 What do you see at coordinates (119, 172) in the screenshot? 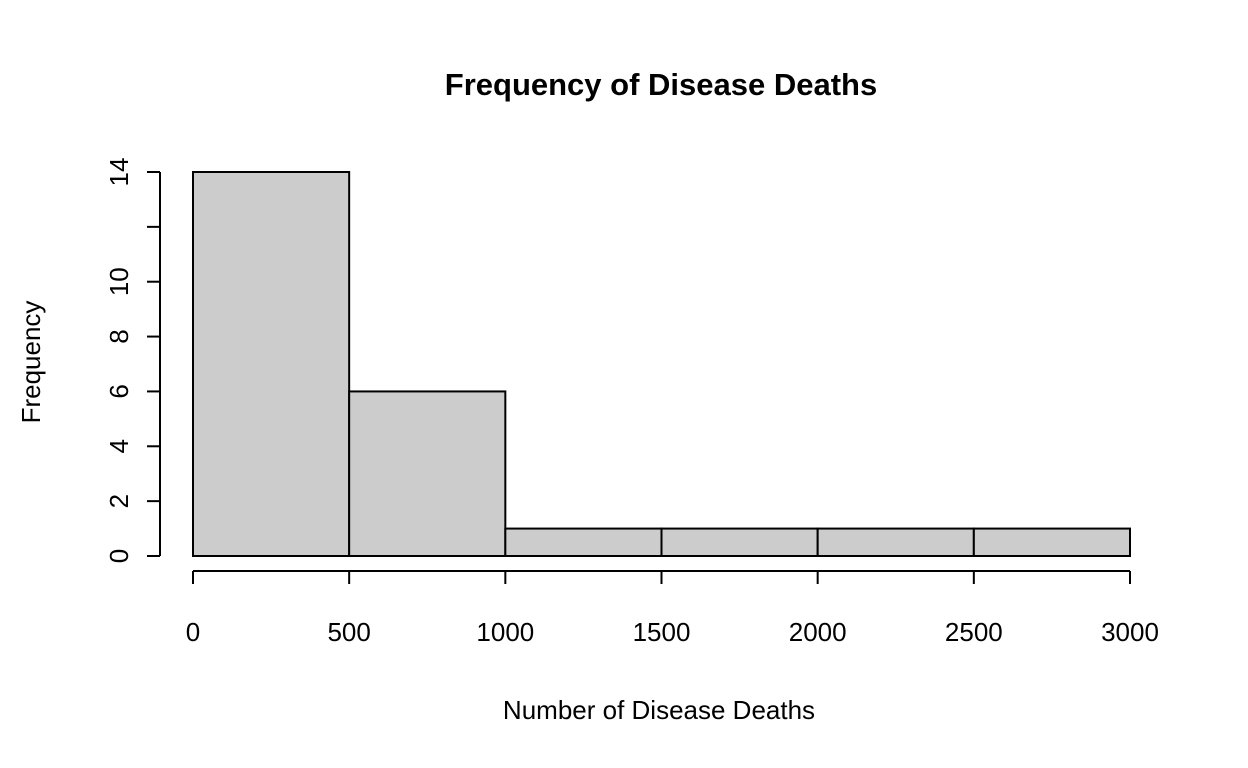
I see `y-tick-label: 14` at bounding box center [119, 172].